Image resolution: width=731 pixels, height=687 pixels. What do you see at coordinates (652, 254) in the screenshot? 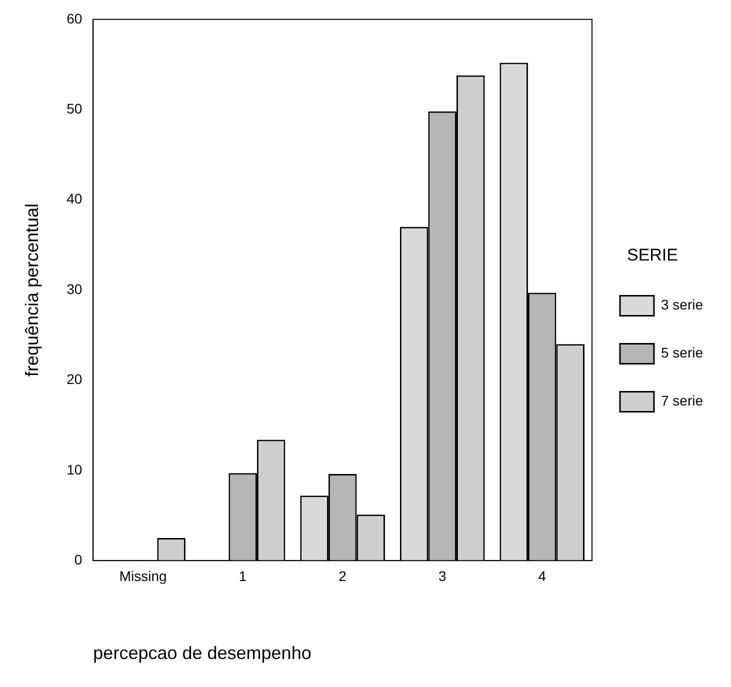
I see `legend-title: SERIE` at bounding box center [652, 254].